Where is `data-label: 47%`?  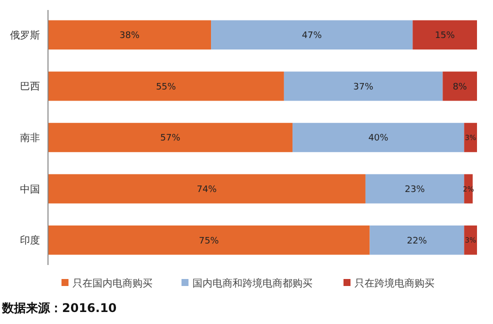
data-label: 47% is located at coordinates (312, 36).